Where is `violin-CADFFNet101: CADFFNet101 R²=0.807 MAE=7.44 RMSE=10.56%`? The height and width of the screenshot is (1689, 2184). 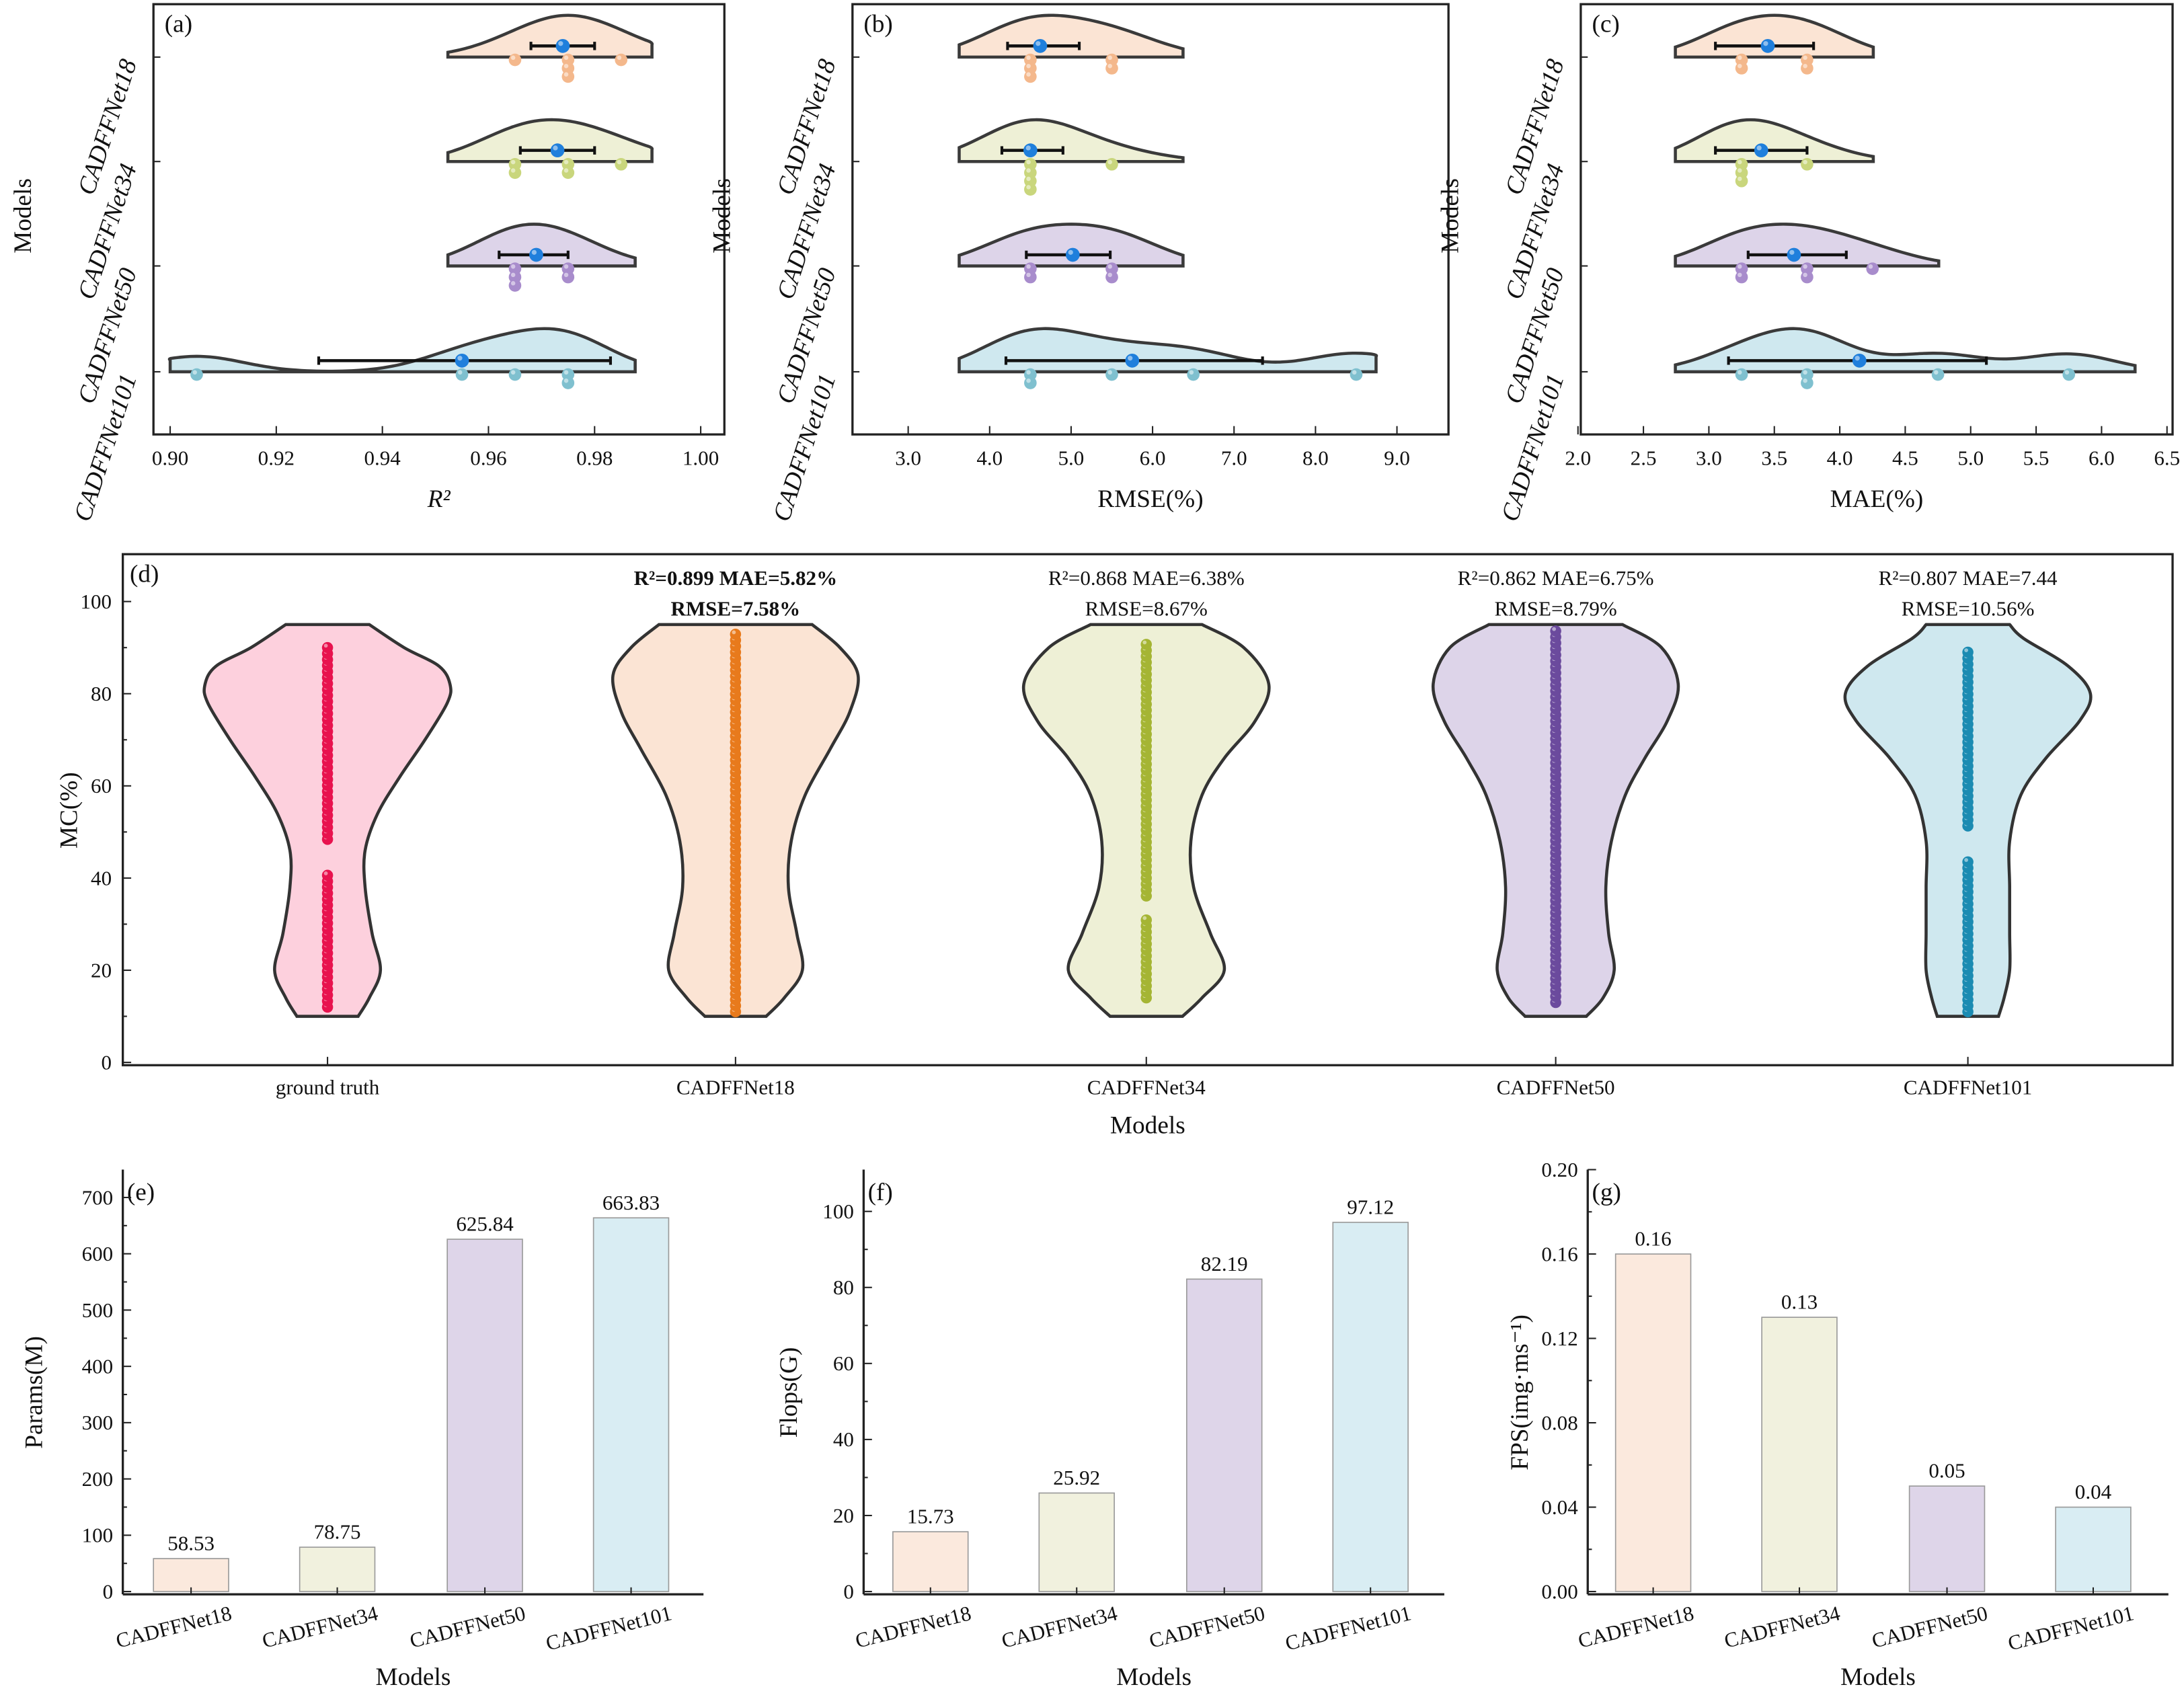
violin-CADFFNet101: CADFFNet101 R²=0.807 MAE=7.44 RMSE=10.56% is located at coordinates (1968, 833).